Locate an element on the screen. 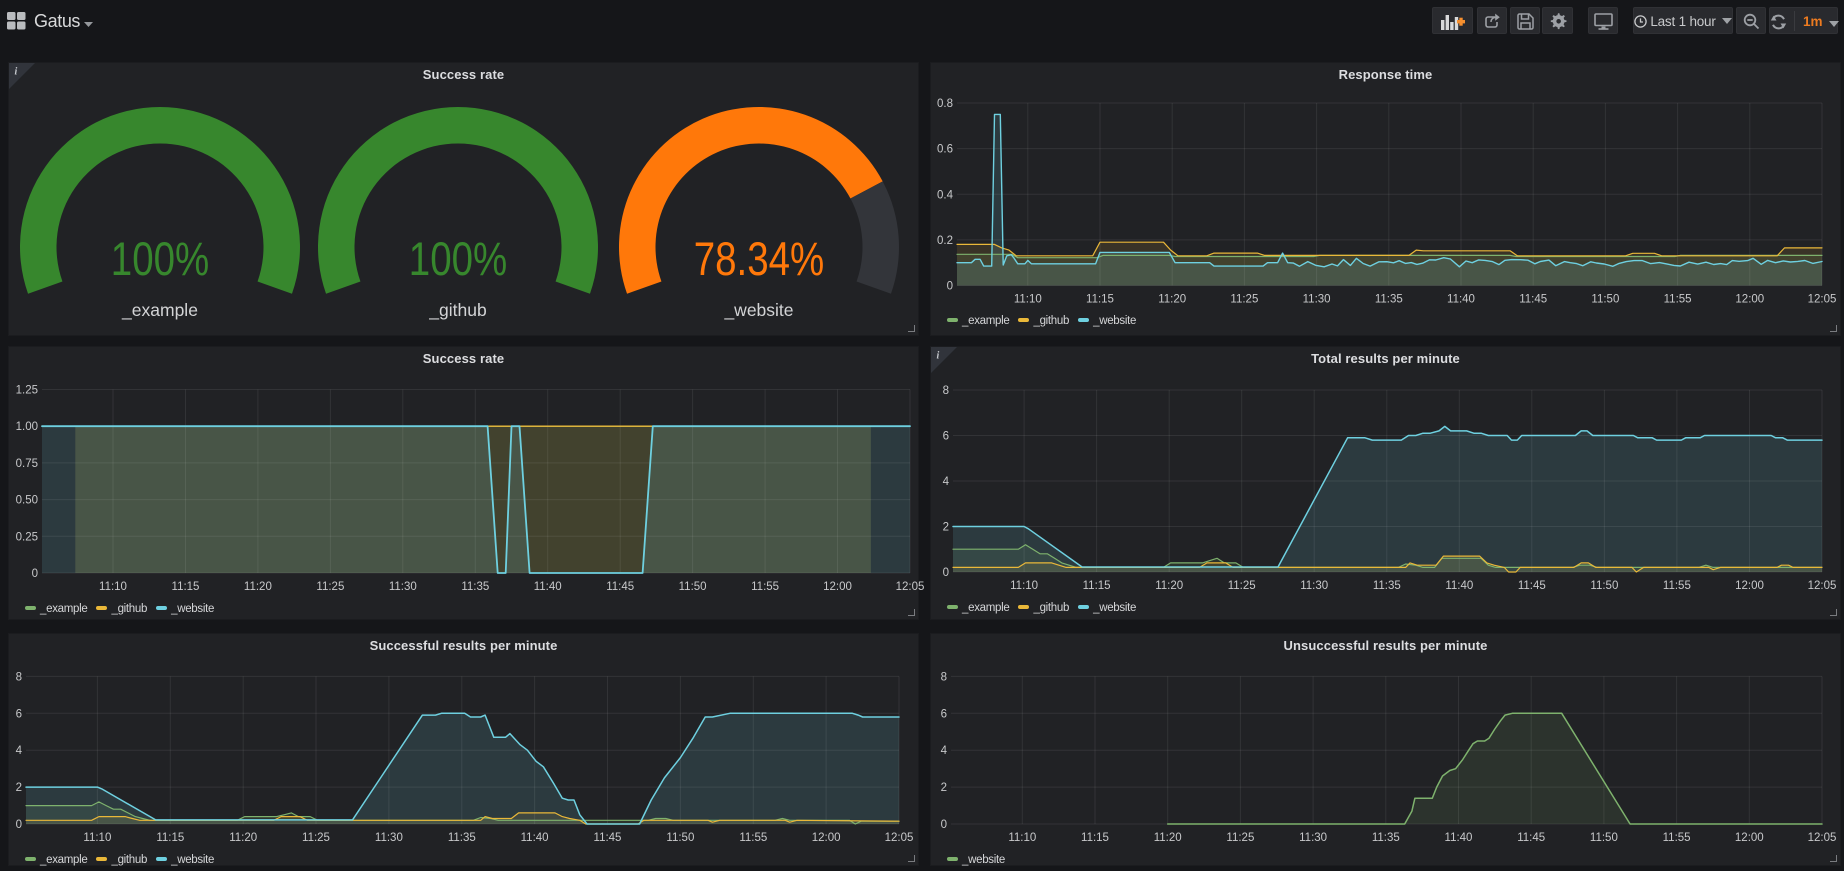 This screenshot has width=1844, height=871. svg-text: 1.00 is located at coordinates (27, 427).